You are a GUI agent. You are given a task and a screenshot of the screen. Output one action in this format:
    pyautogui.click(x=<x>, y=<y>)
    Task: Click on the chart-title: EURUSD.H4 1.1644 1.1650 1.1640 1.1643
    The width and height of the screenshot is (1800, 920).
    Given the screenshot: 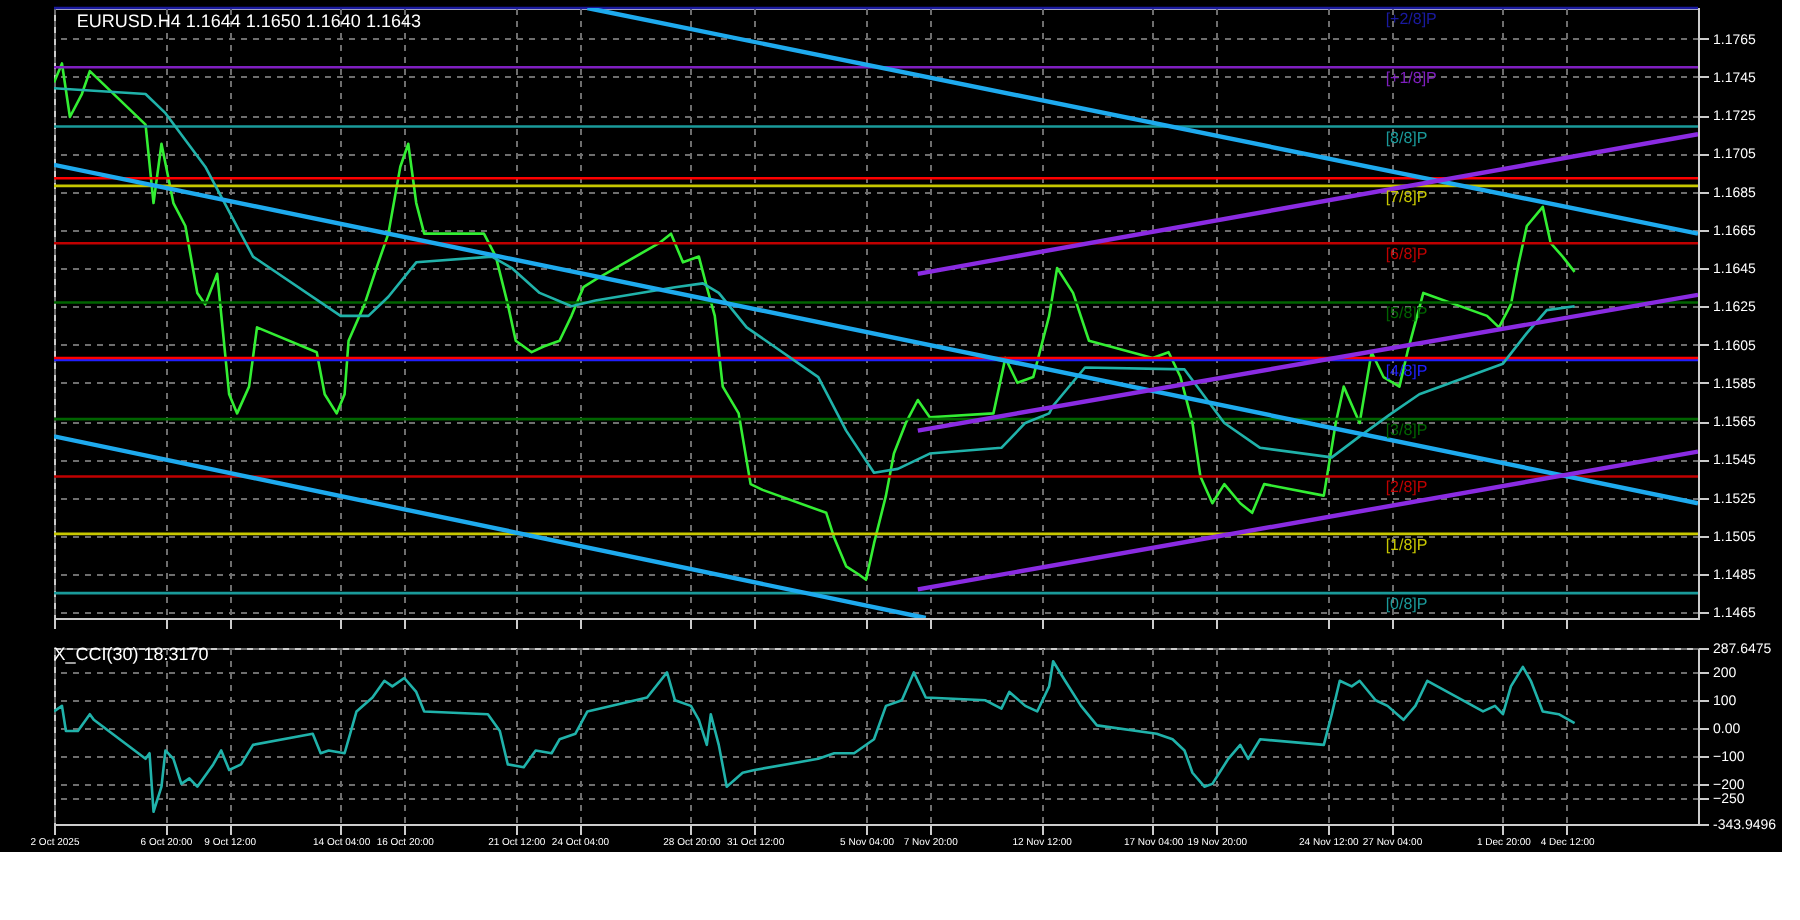 What is the action you would take?
    pyautogui.click(x=248, y=20)
    